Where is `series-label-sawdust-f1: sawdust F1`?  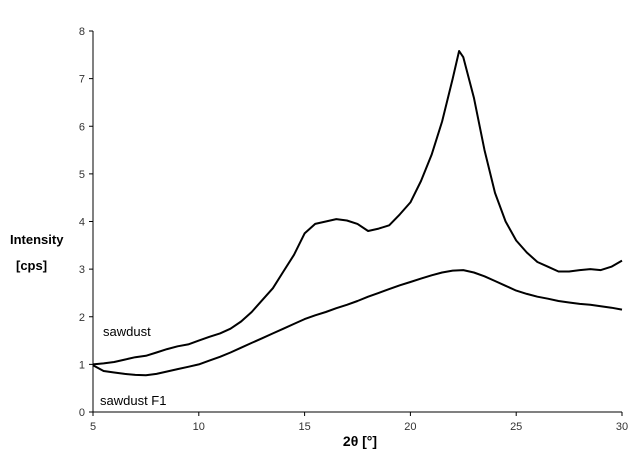 series-label-sawdust-f1: sawdust F1 is located at coordinates (133, 400).